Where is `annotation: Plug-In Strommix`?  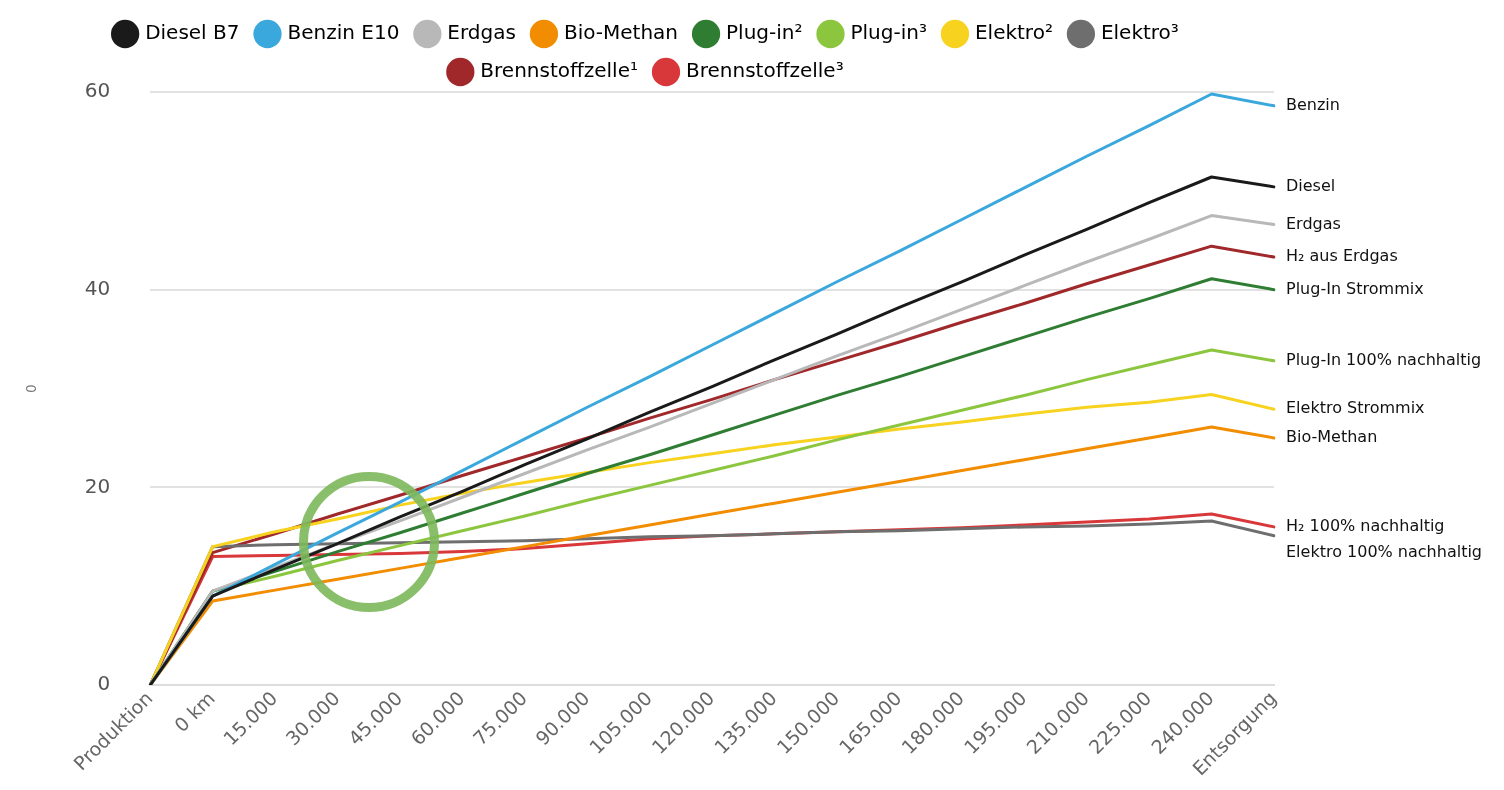 annotation: Plug-In Strommix is located at coordinates (1355, 288).